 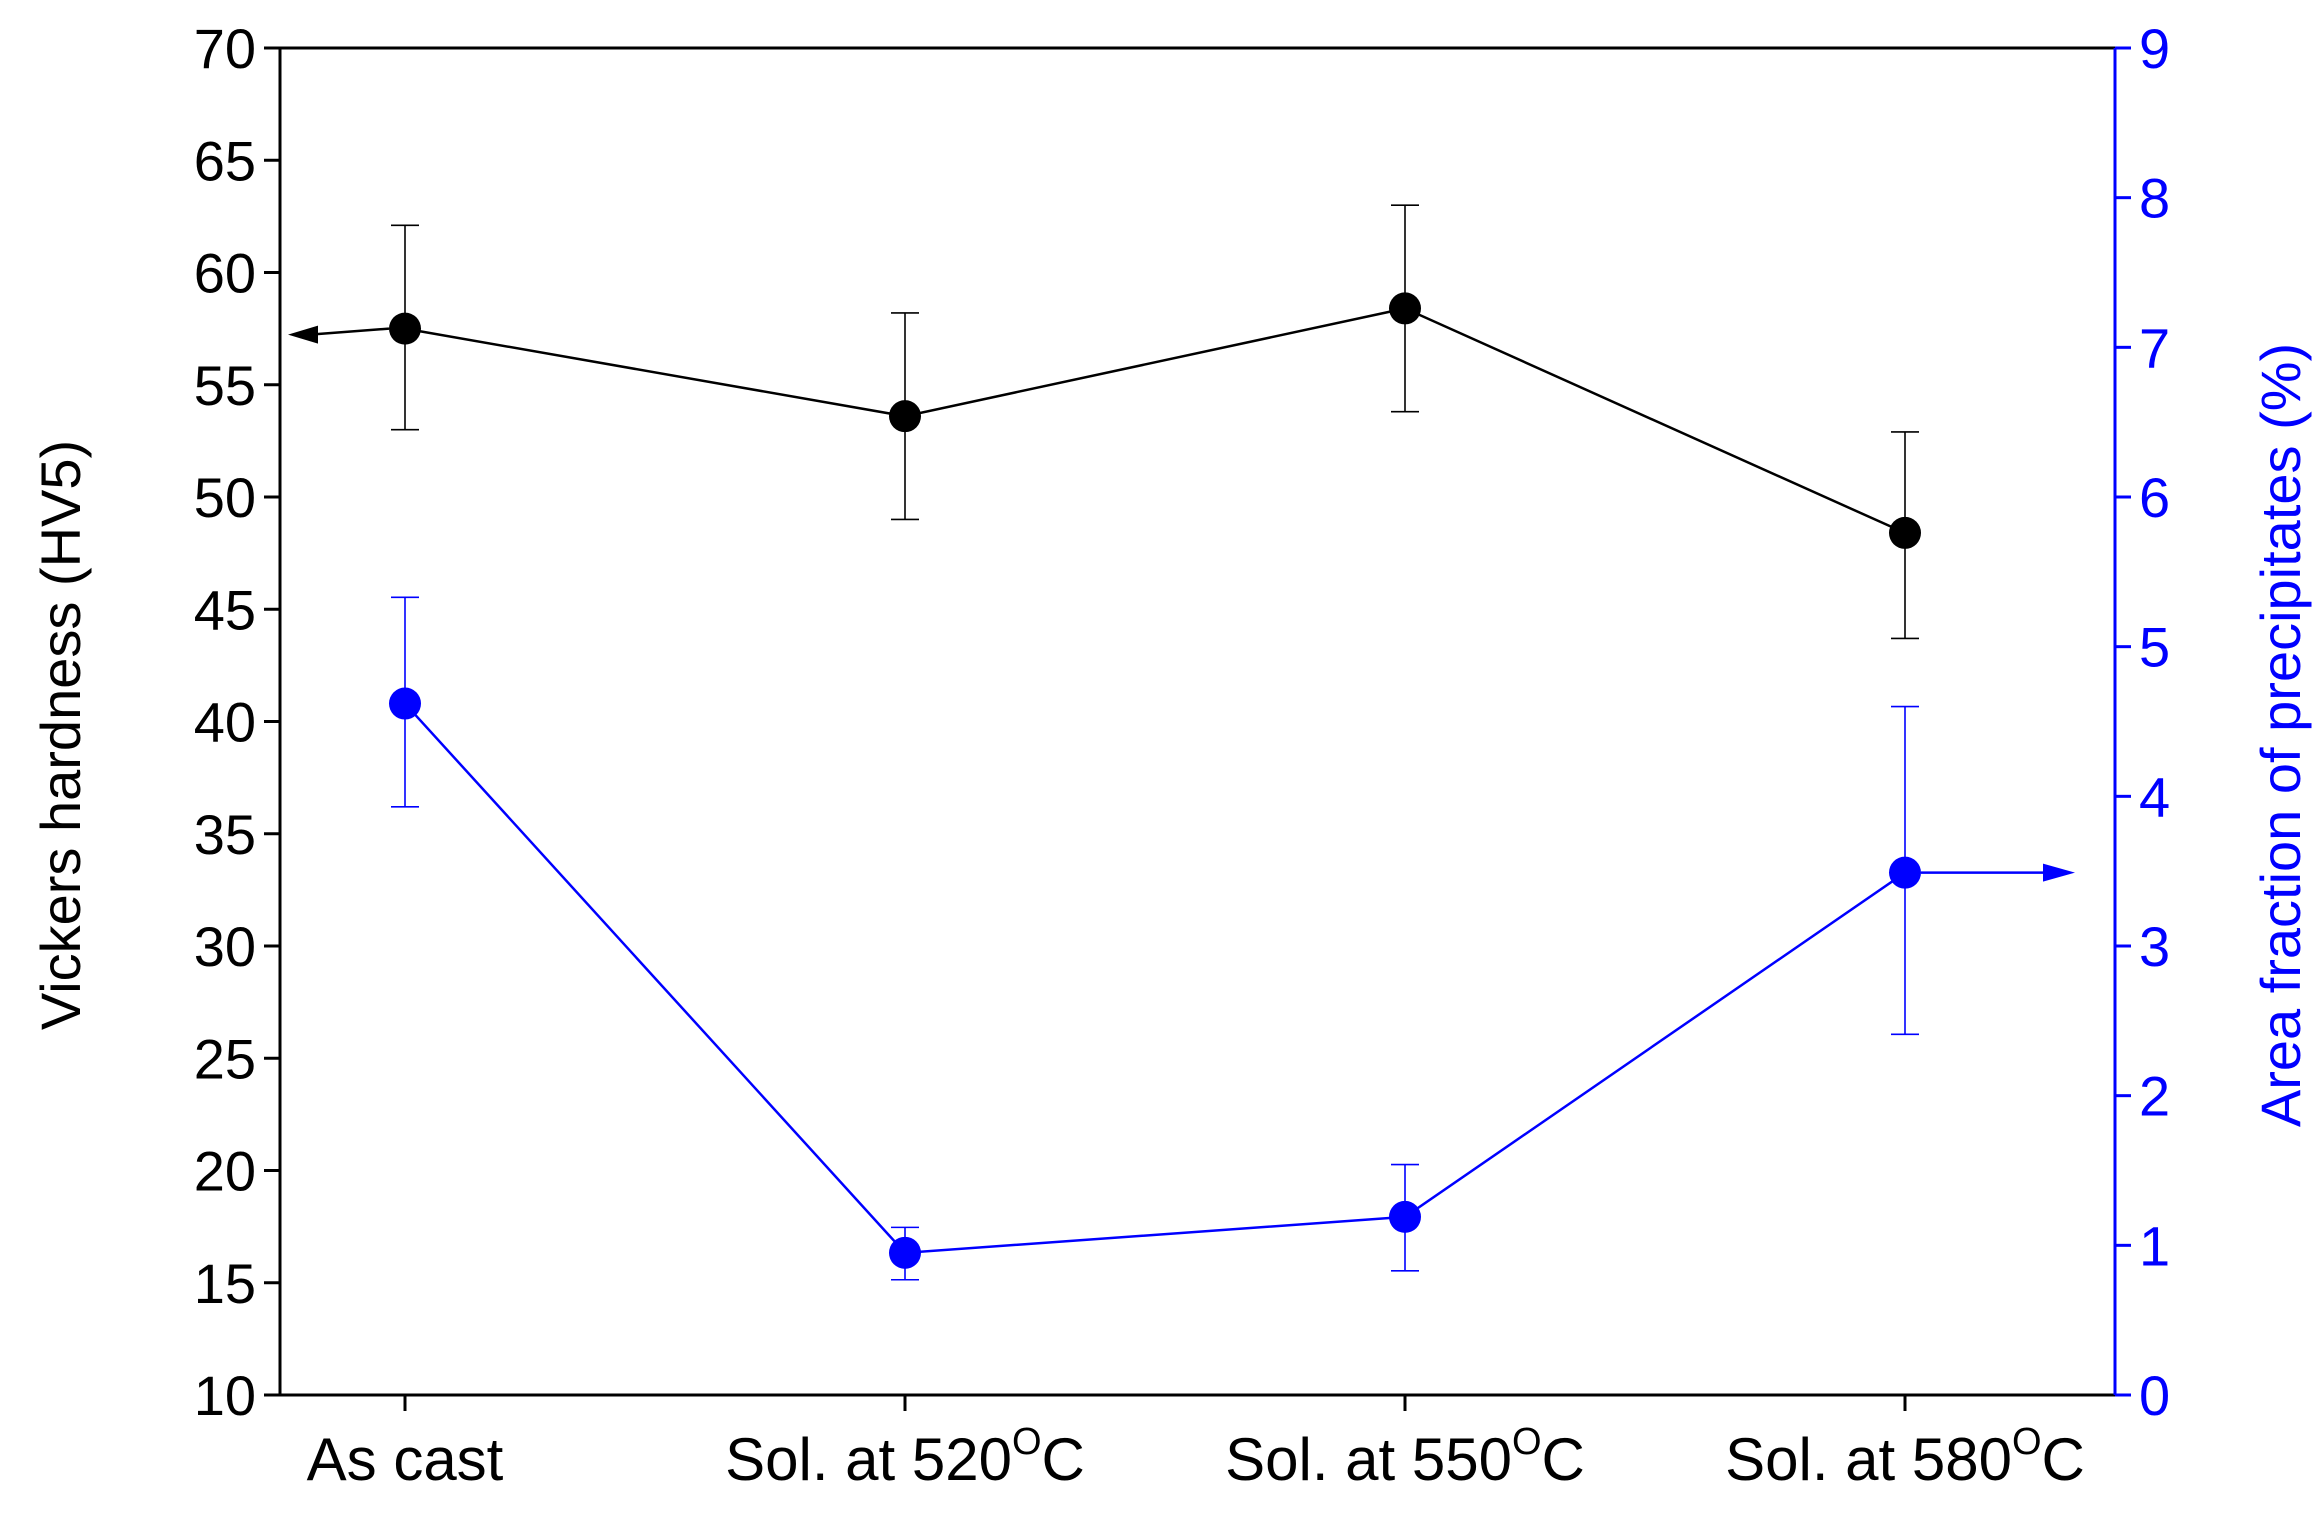 I want to click on left-axis-ticks: 10 15 20 25 30 35 40 45 50 55 60 65 70, so click(x=237, y=722).